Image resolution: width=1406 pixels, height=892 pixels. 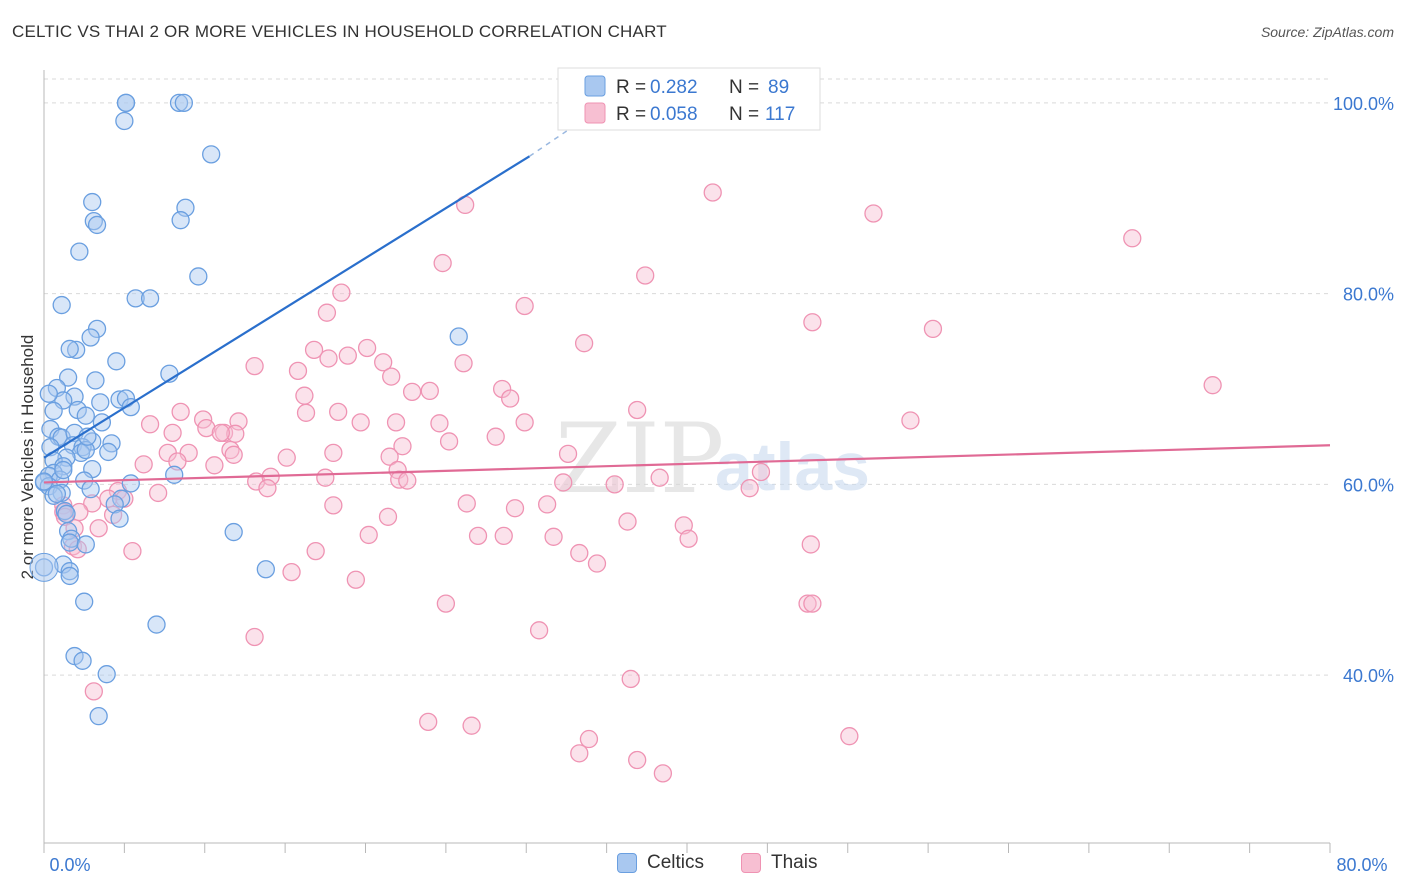 I want to click on legend-n-value-thai: 117, so click(x=780, y=114).